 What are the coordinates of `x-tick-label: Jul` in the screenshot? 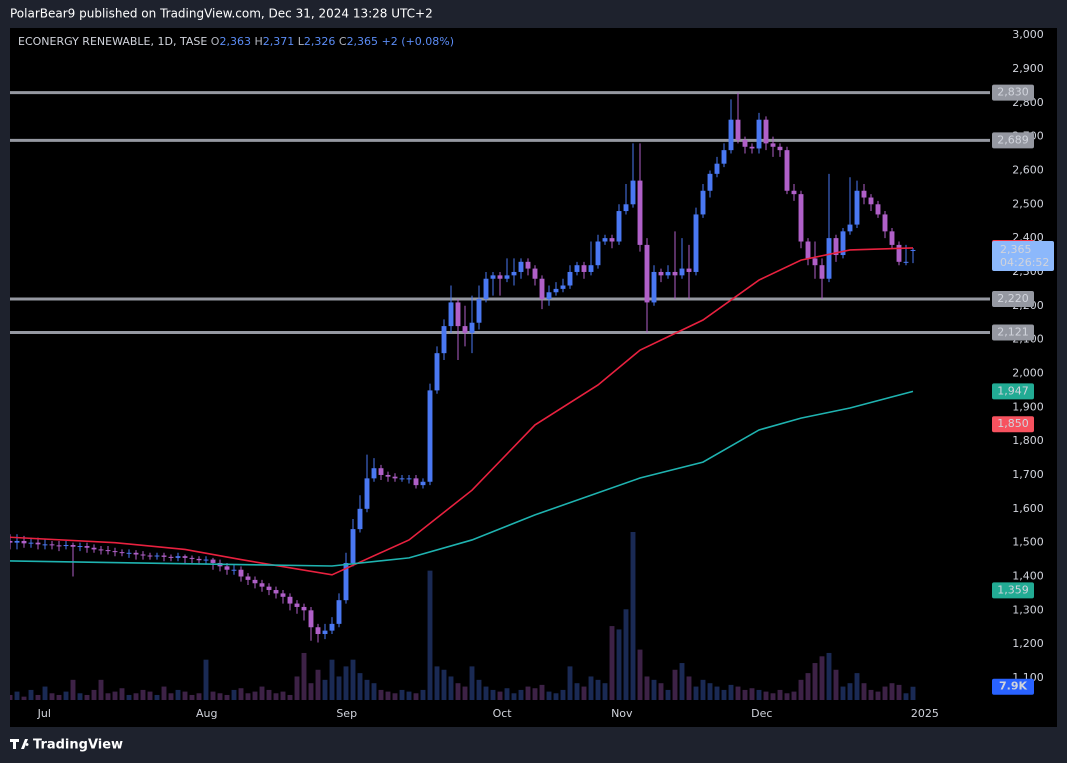 It's located at (44, 713).